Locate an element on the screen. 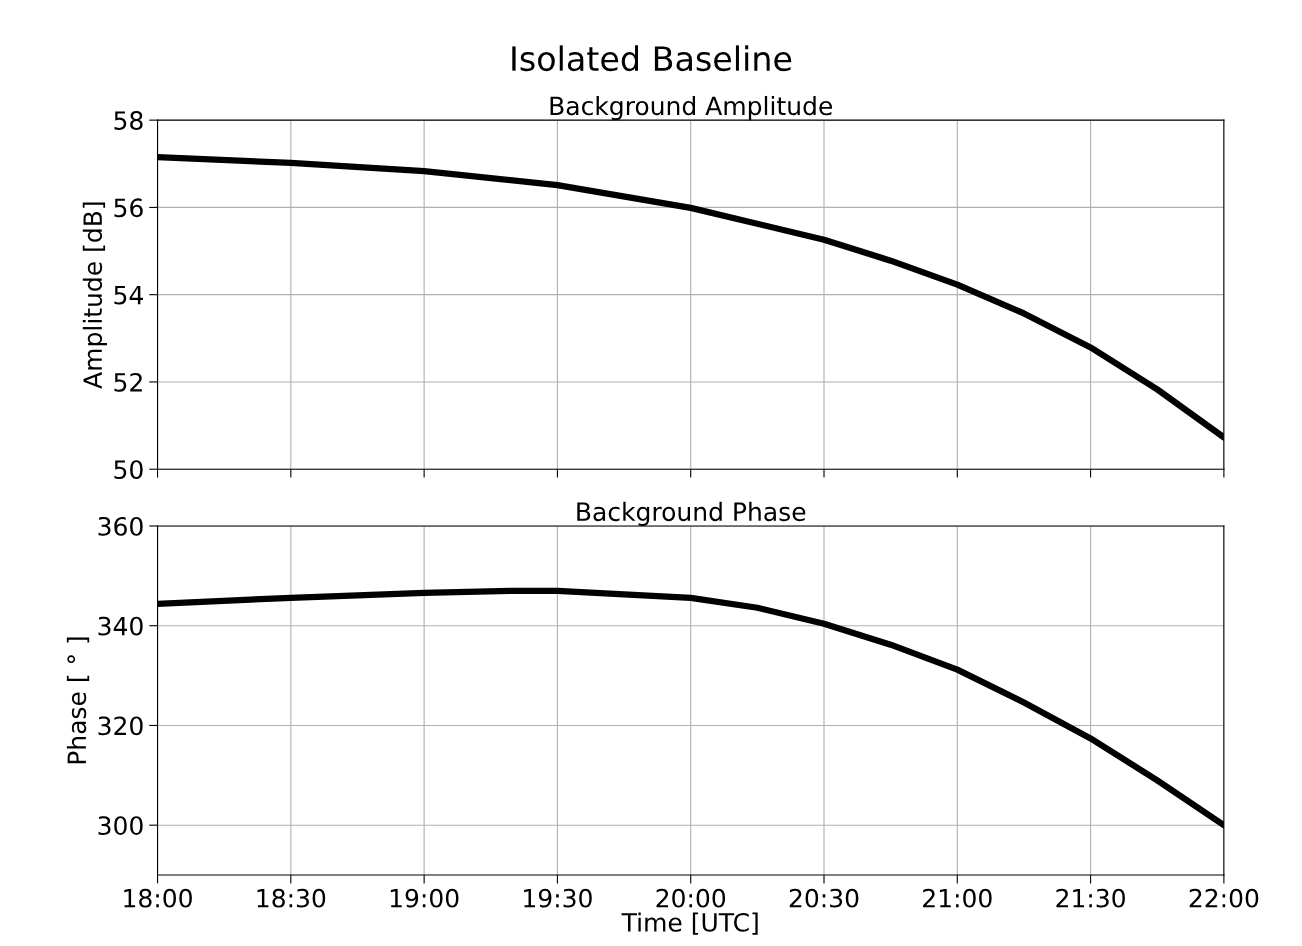  y-tick-label: 340 is located at coordinates (120, 626).